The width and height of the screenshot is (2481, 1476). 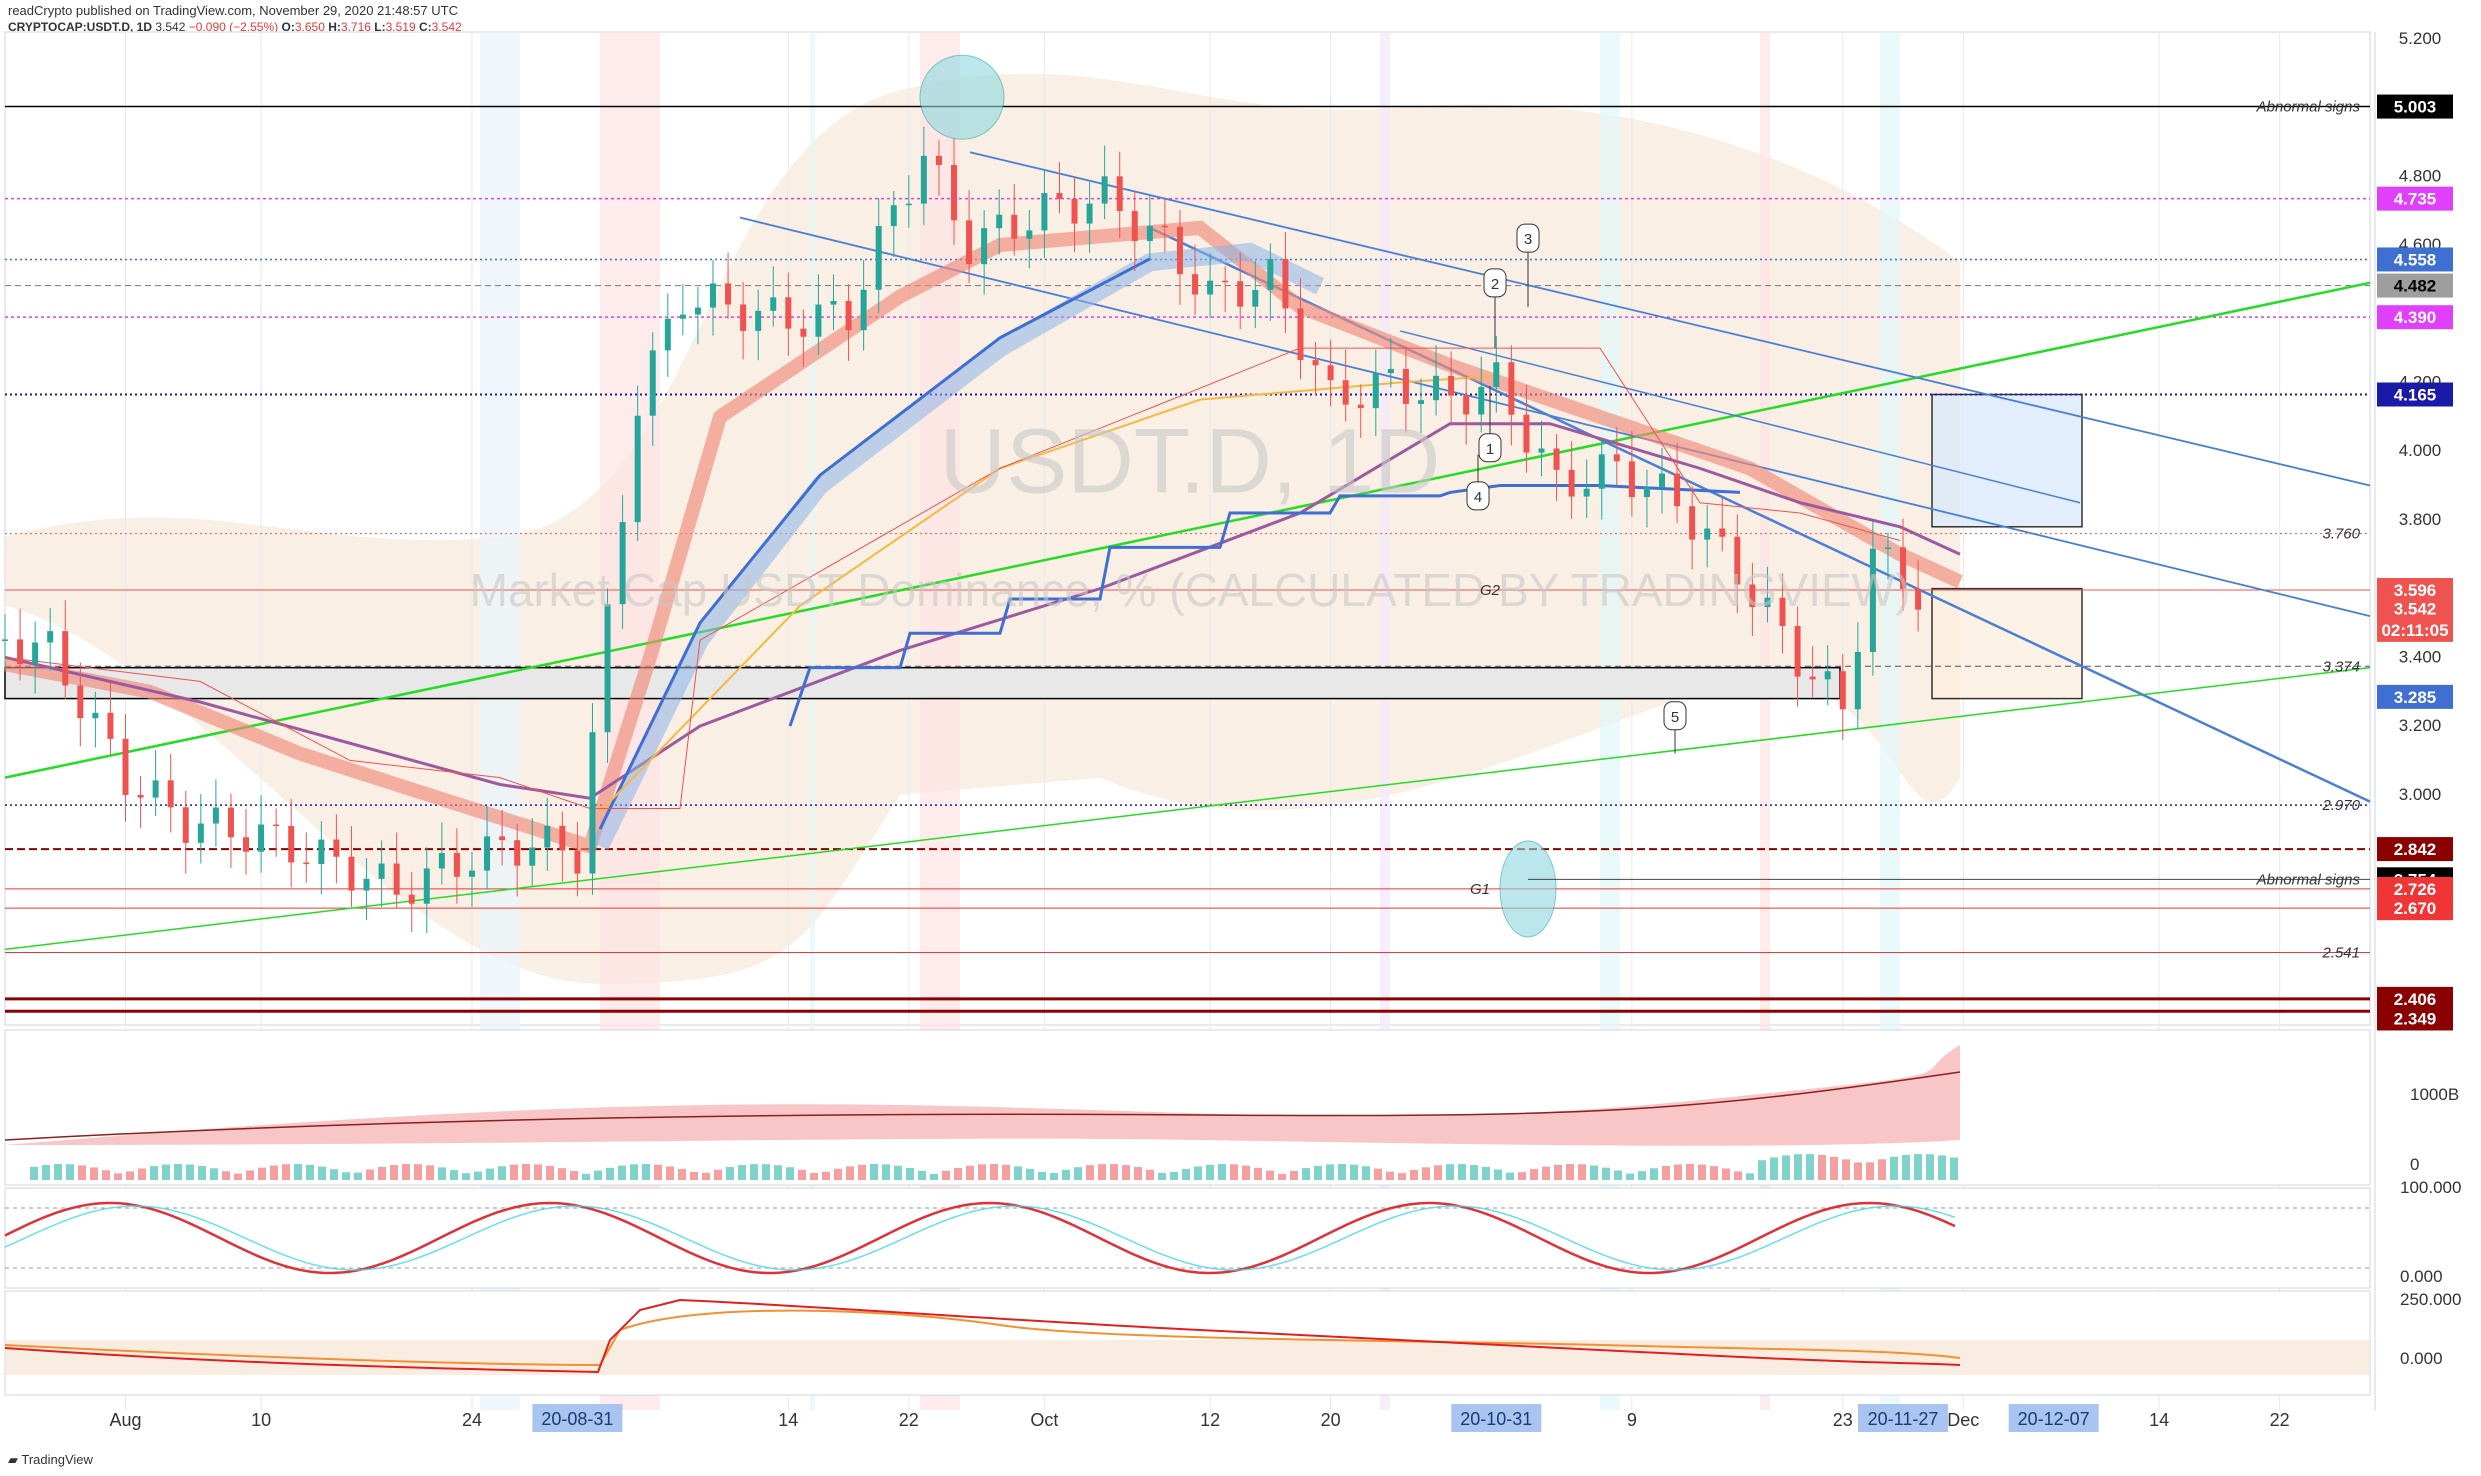 I want to click on price-label: 2.349, so click(x=2415, y=1018).